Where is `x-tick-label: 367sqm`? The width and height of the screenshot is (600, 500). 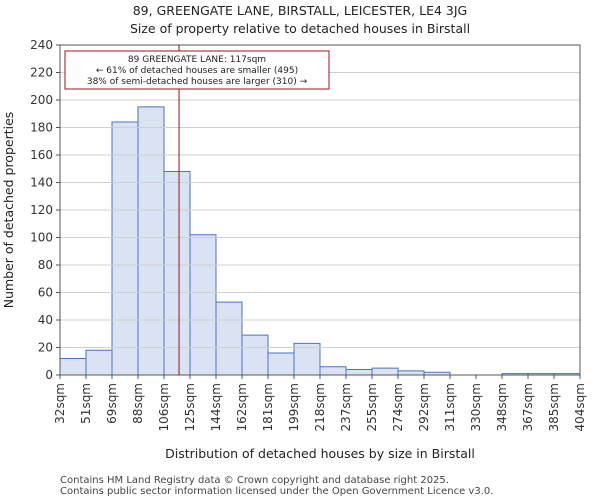
x-tick-label: 367sqm is located at coordinates (528, 407).